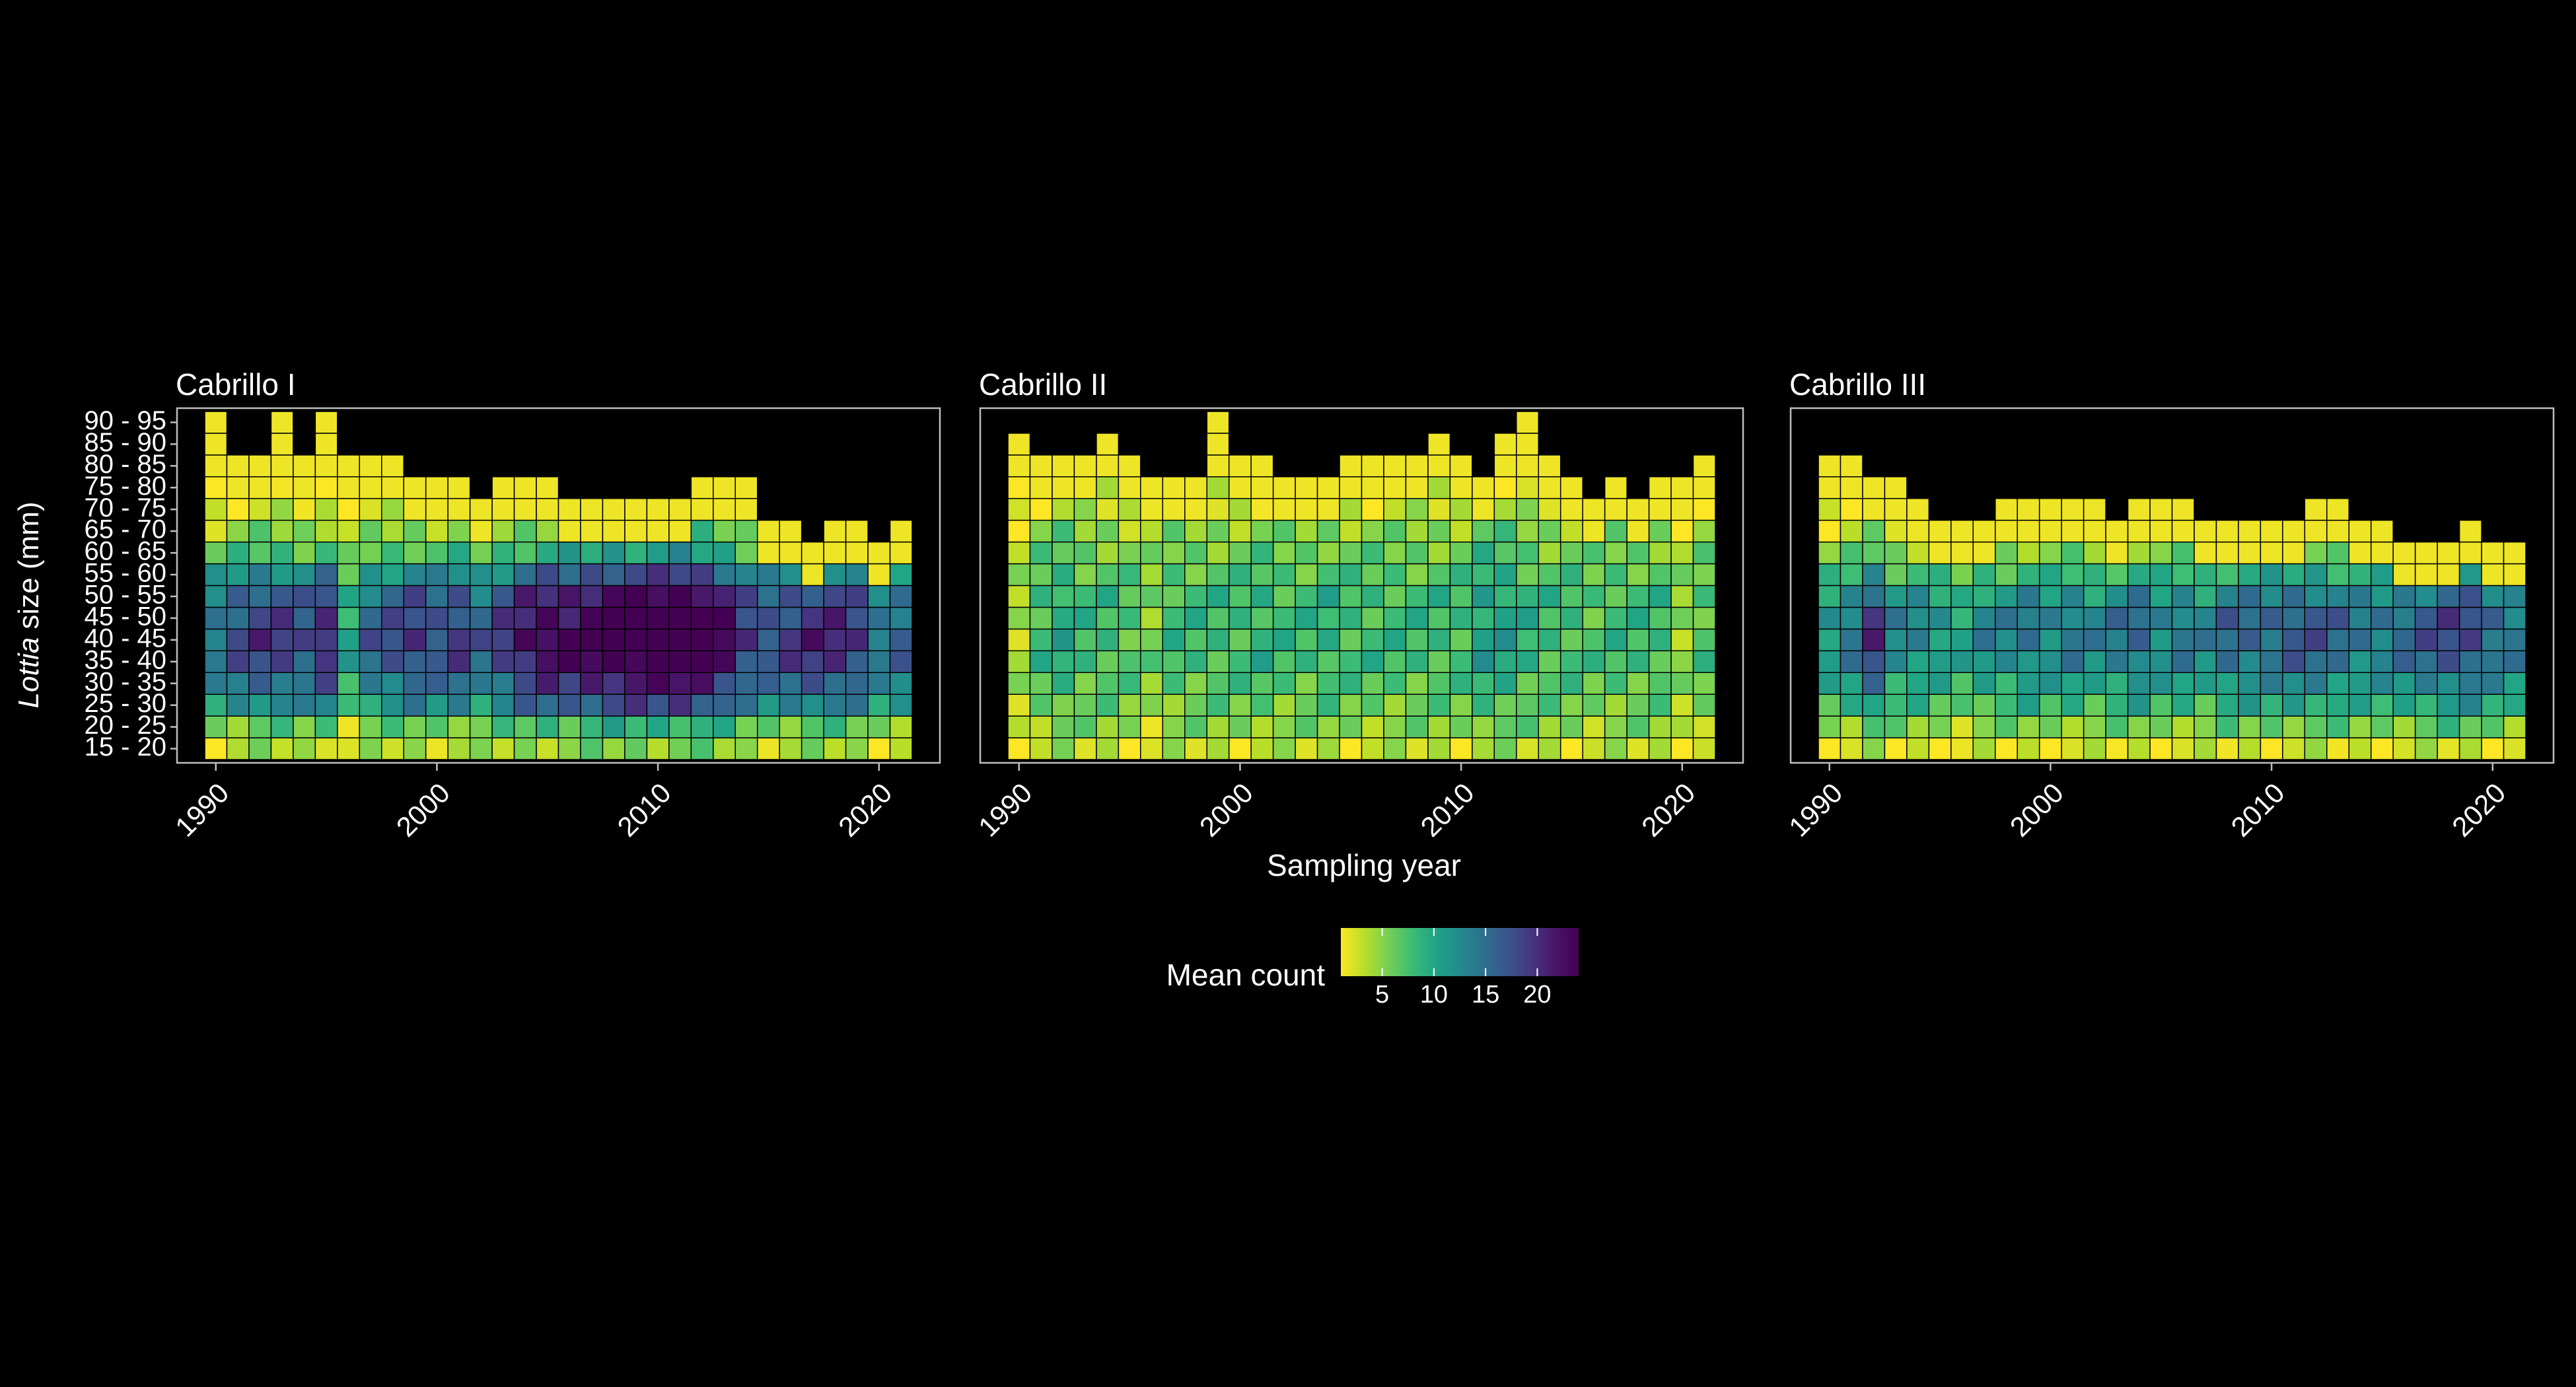 The width and height of the screenshot is (2576, 1387). I want to click on panel-frame, so click(2172, 585).